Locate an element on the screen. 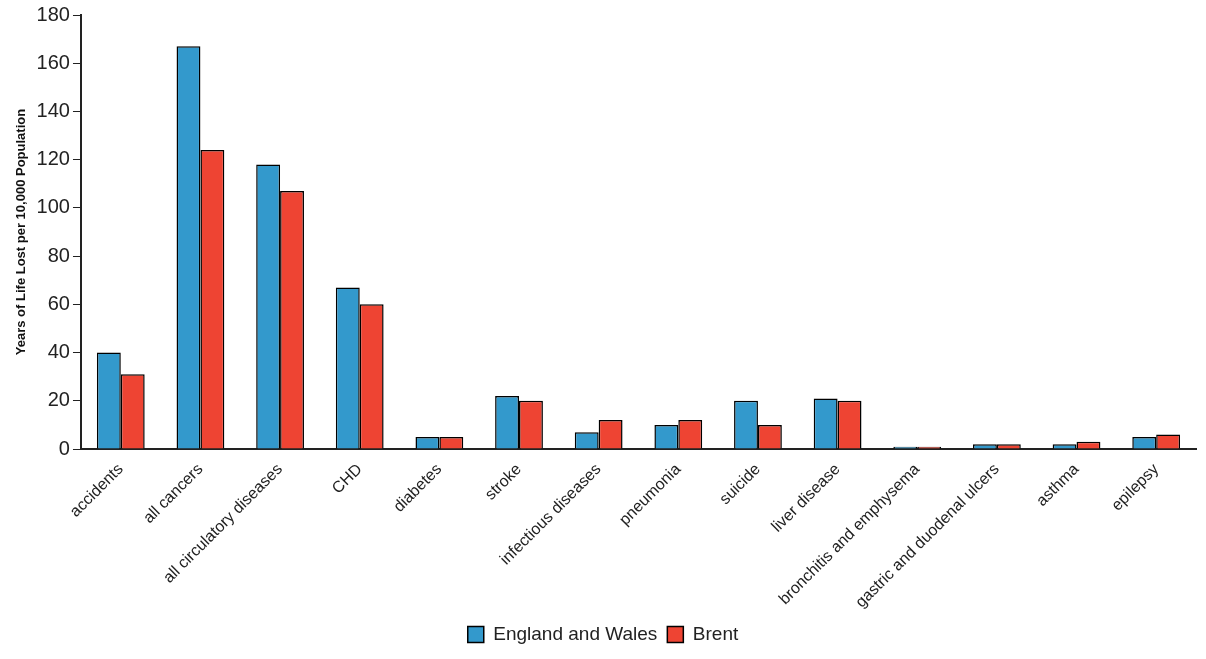 The width and height of the screenshot is (1206, 659). y-axis-title: Years of Life Lost per 10,000 Population is located at coordinates (21, 232).